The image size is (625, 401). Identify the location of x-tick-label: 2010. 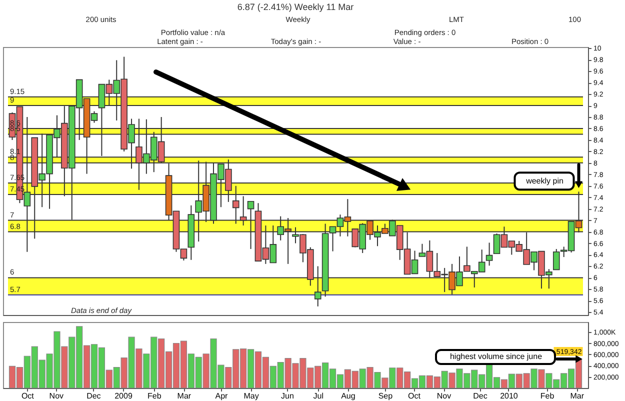
(509, 396).